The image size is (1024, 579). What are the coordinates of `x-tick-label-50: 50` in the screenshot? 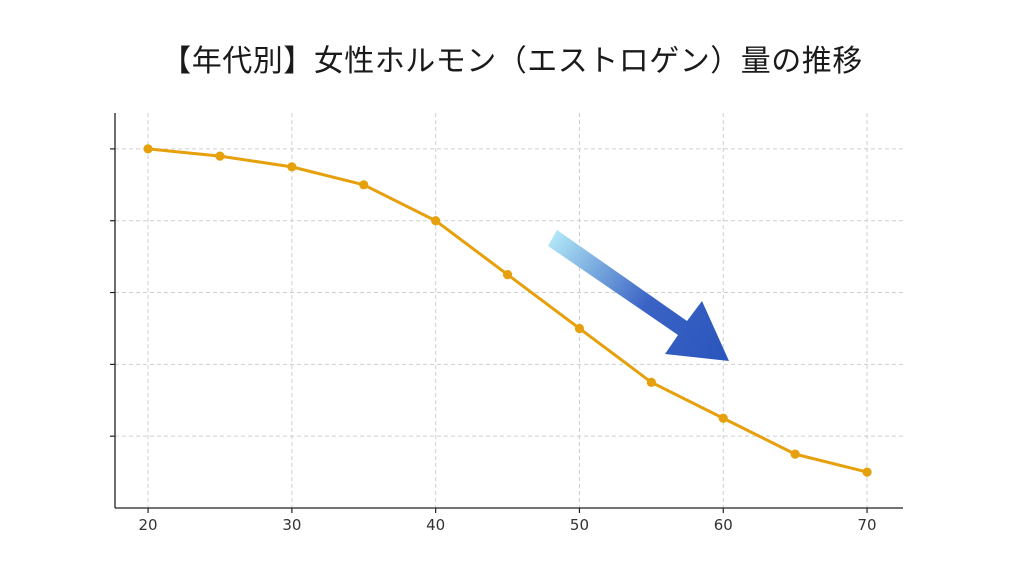 It's located at (579, 525).